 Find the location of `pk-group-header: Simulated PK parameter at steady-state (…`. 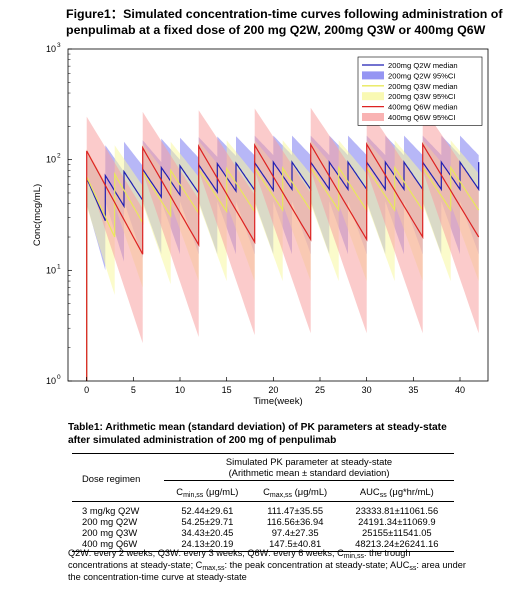

pk-group-header: Simulated PK parameter at steady-state (… is located at coordinates (309, 467).